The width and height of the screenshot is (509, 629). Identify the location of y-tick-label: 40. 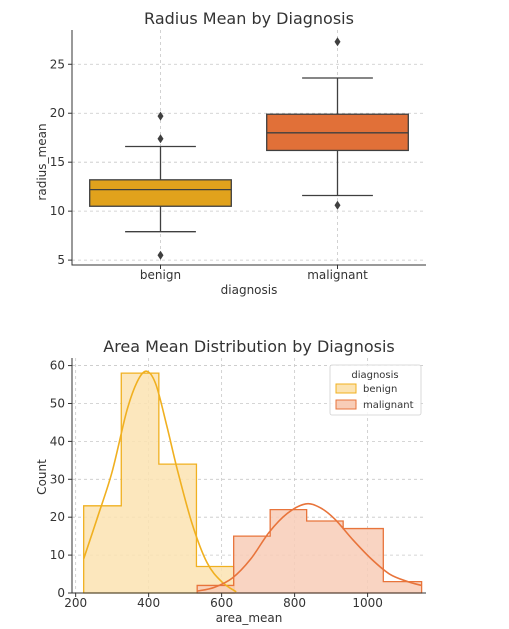
(57, 441).